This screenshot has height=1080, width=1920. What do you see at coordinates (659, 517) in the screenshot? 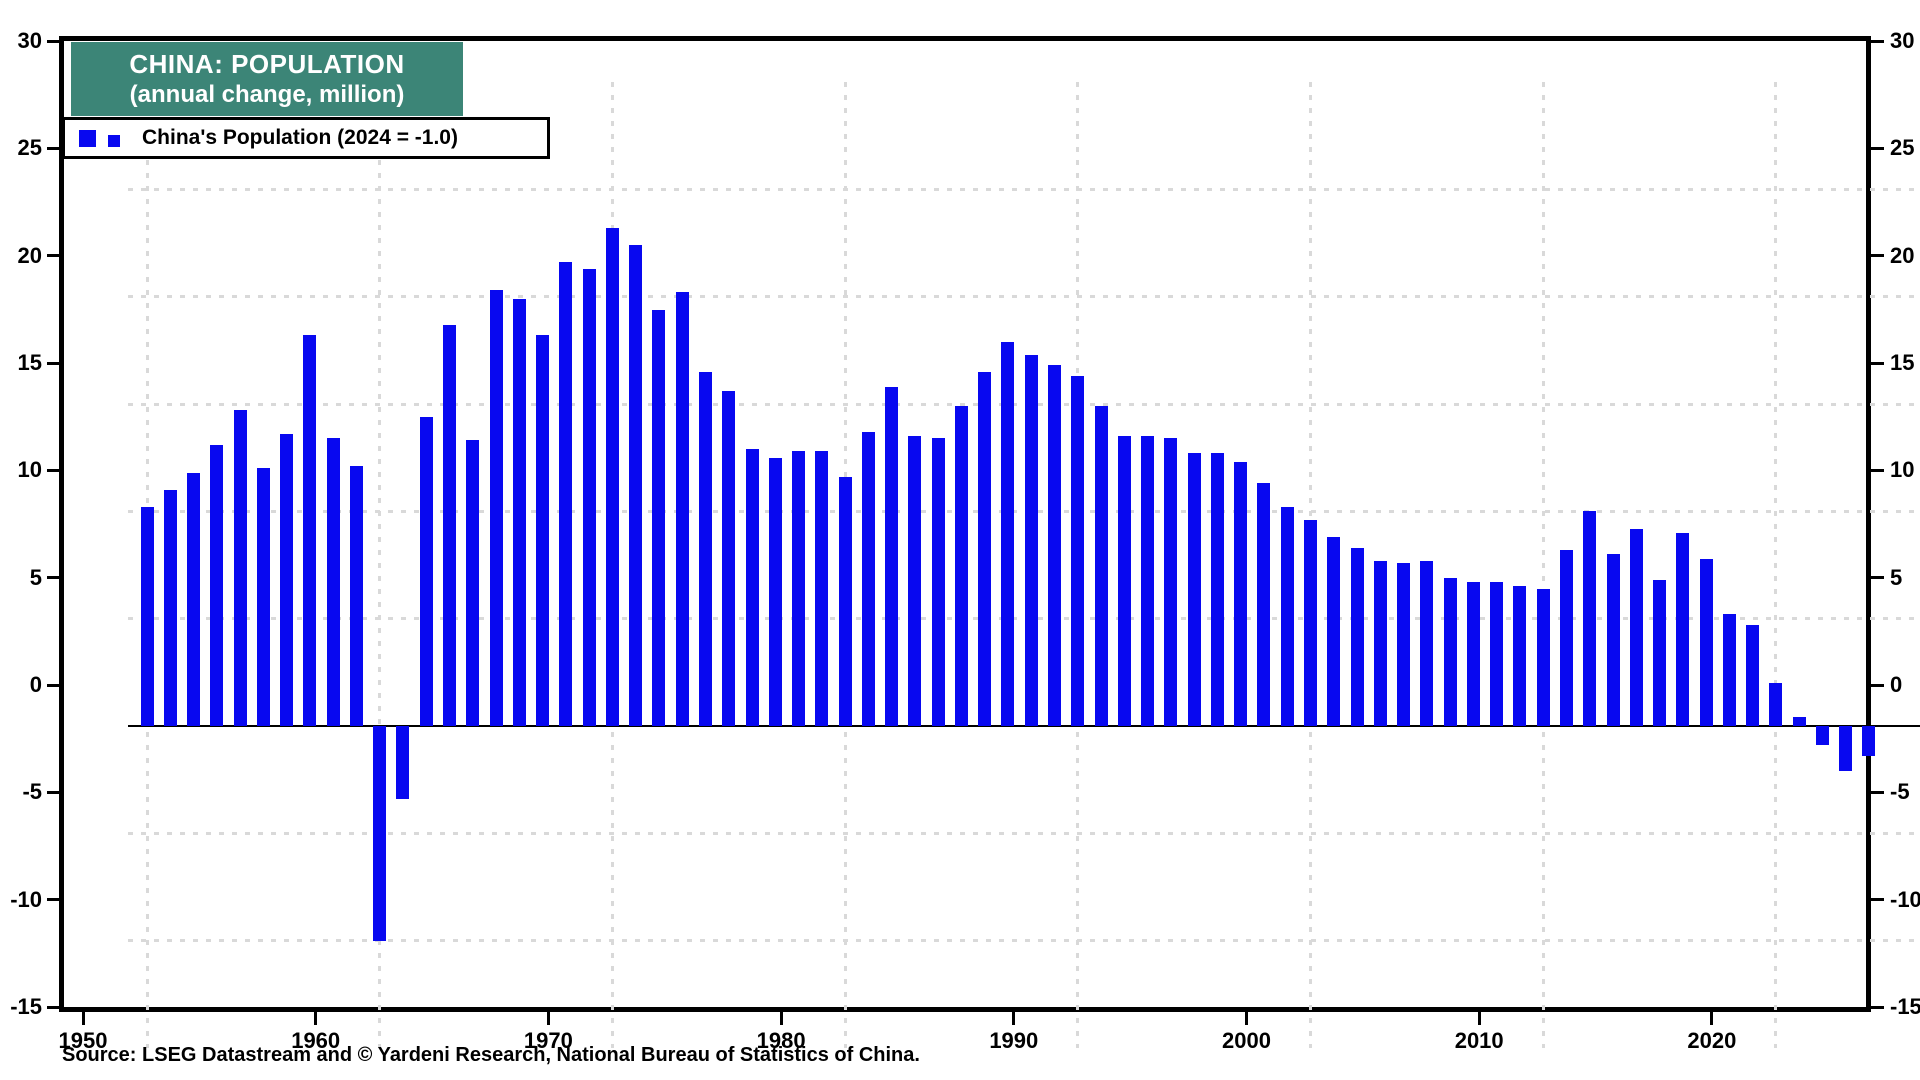
I see `bar-1972` at bounding box center [659, 517].